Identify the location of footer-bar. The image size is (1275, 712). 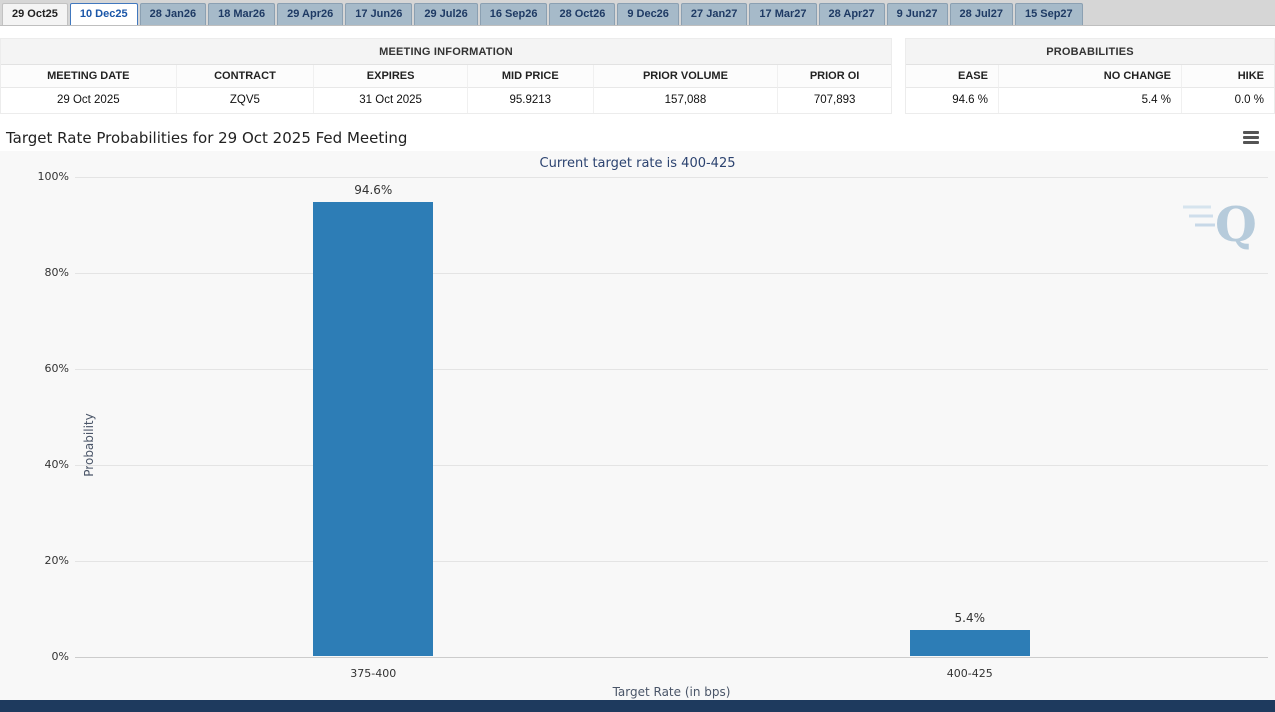
(637, 706).